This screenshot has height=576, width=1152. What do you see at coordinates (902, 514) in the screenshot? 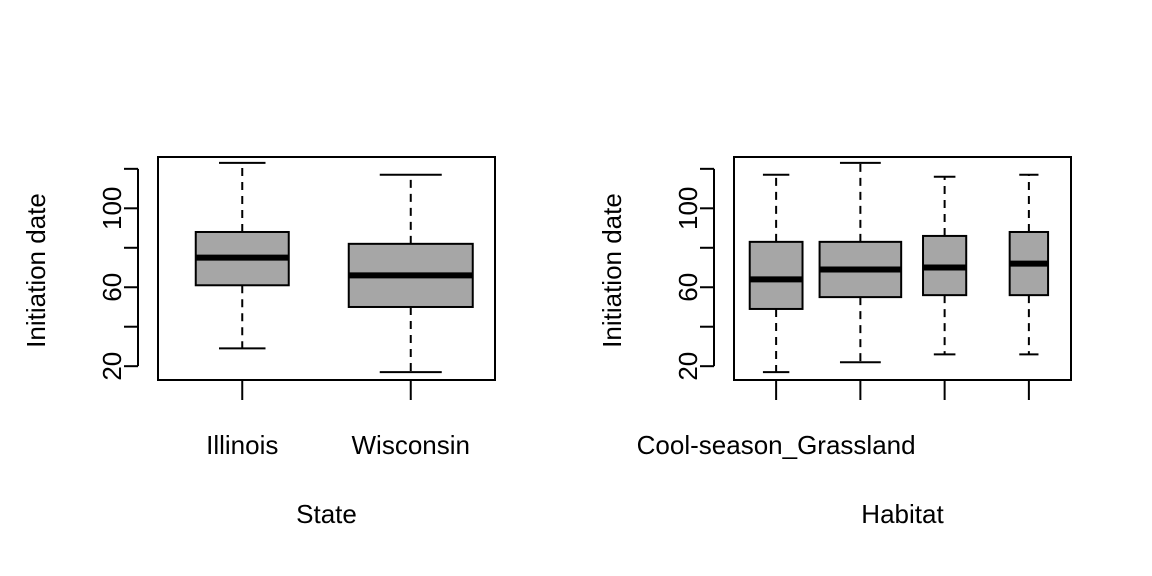
I see `x-axis-title: Habitat` at bounding box center [902, 514].